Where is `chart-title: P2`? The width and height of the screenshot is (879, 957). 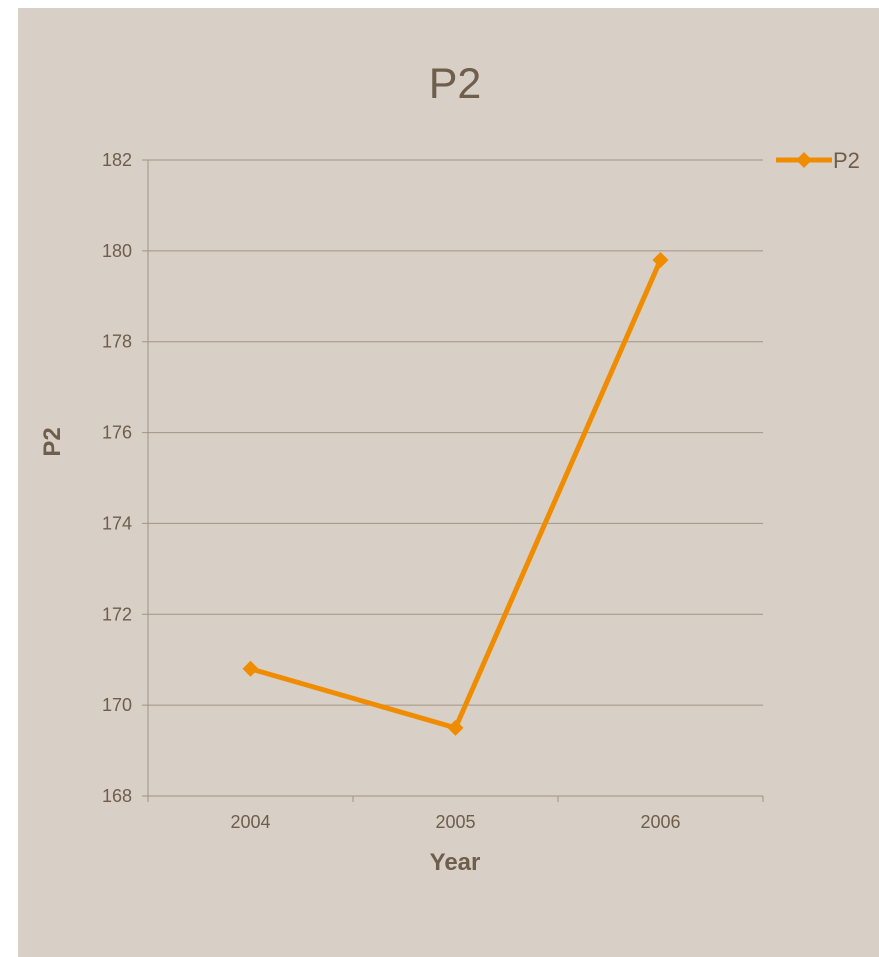
chart-title: P2 is located at coordinates (455, 84).